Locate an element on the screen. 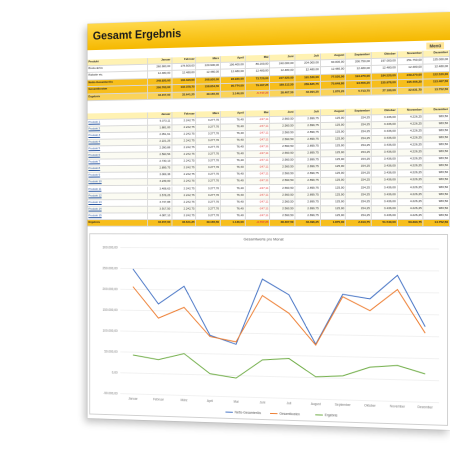 Image resolution: width=450 pixels, height=450 pixels. y-tick-label: 250.000,00 is located at coordinates (110, 268).